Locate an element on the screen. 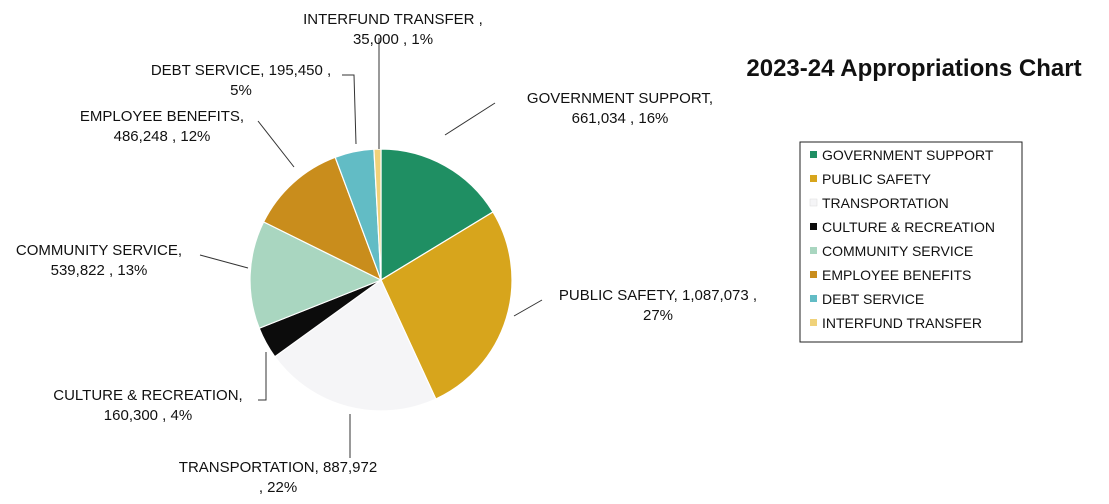 This screenshot has height=504, width=1109. data-label-line: 35,000 , 1% is located at coordinates (393, 39).